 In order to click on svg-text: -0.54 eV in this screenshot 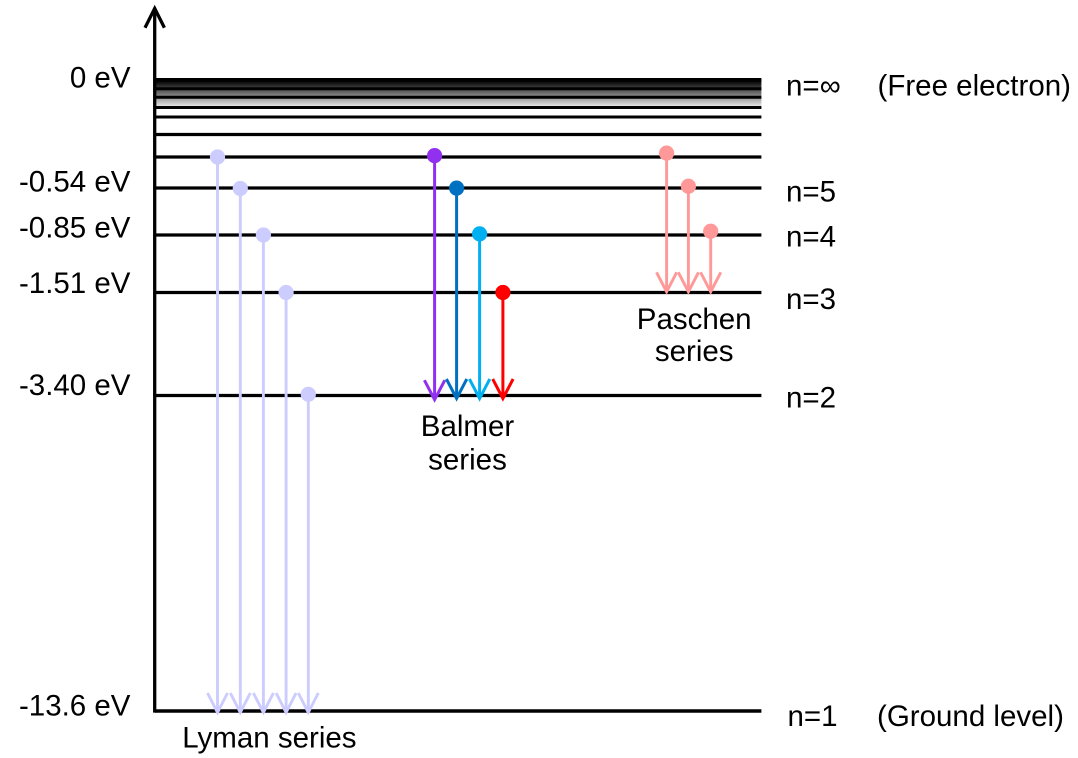, I will do `click(75, 181)`.